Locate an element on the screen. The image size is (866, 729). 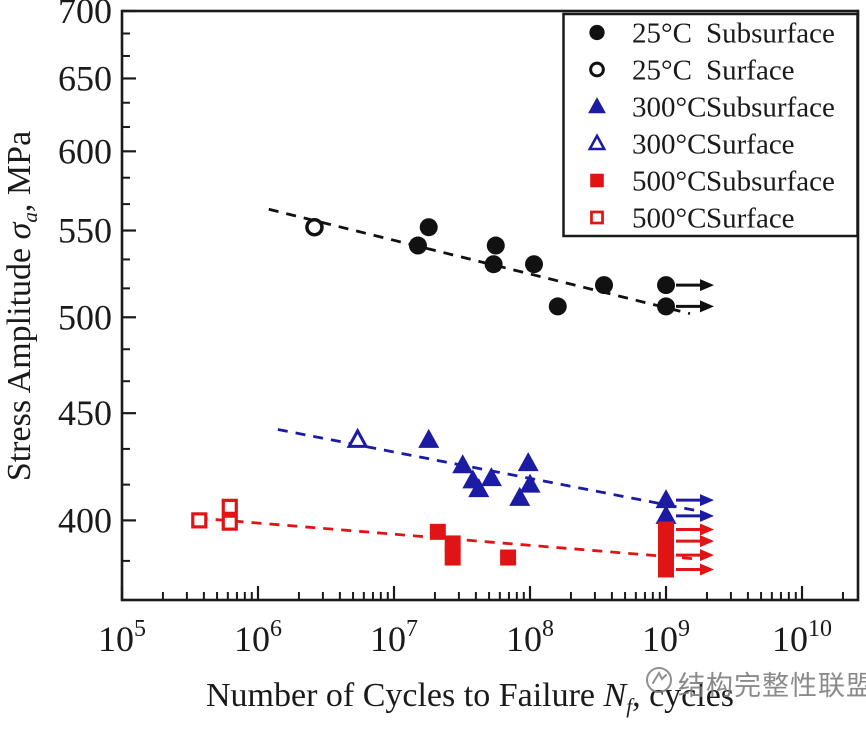
y-tick-label: 650 is located at coordinates (85, 78).